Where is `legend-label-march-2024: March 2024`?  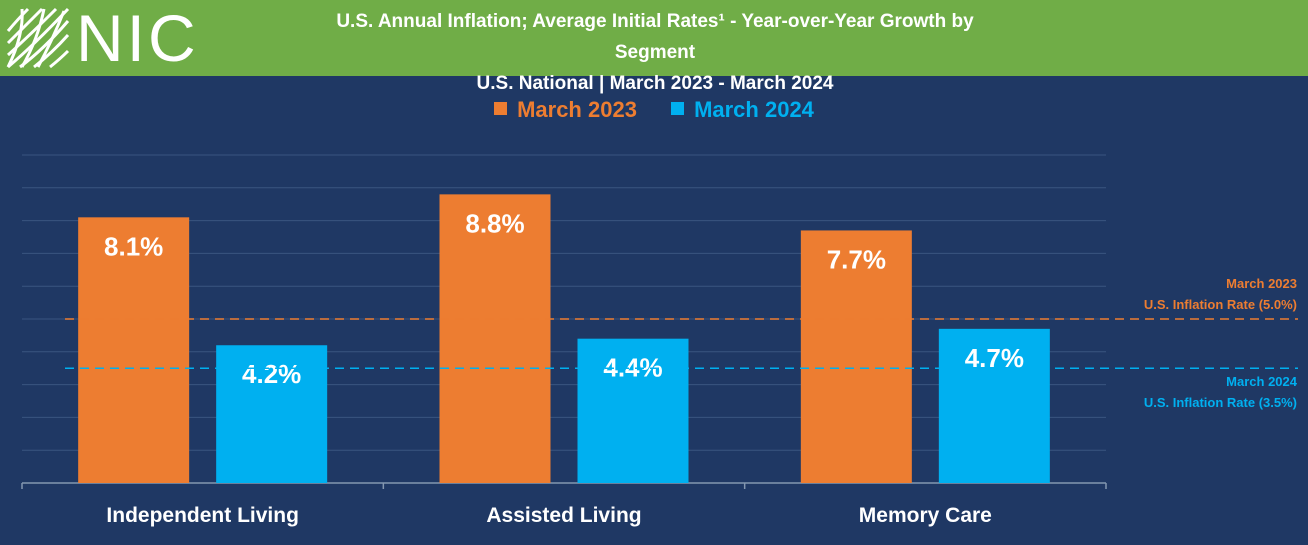 legend-label-march-2024: March 2024 is located at coordinates (754, 109).